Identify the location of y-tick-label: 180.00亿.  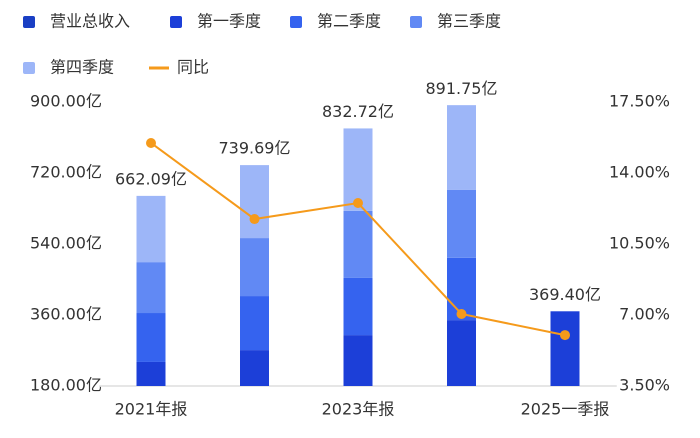
(66, 385).